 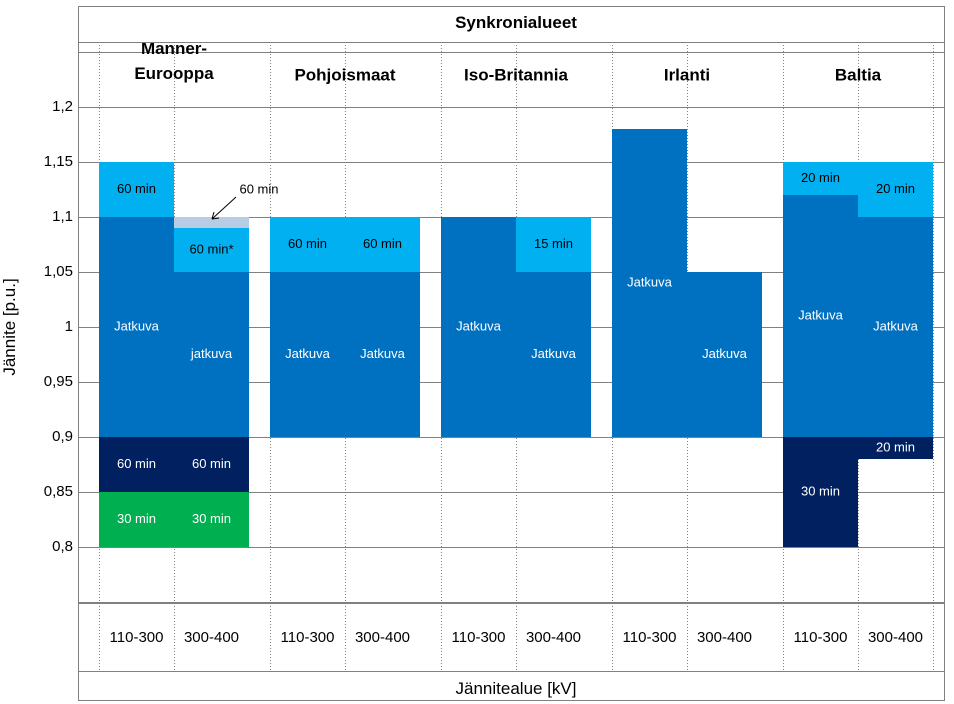 I want to click on bar-segment-label: 60 min*, so click(x=211, y=248).